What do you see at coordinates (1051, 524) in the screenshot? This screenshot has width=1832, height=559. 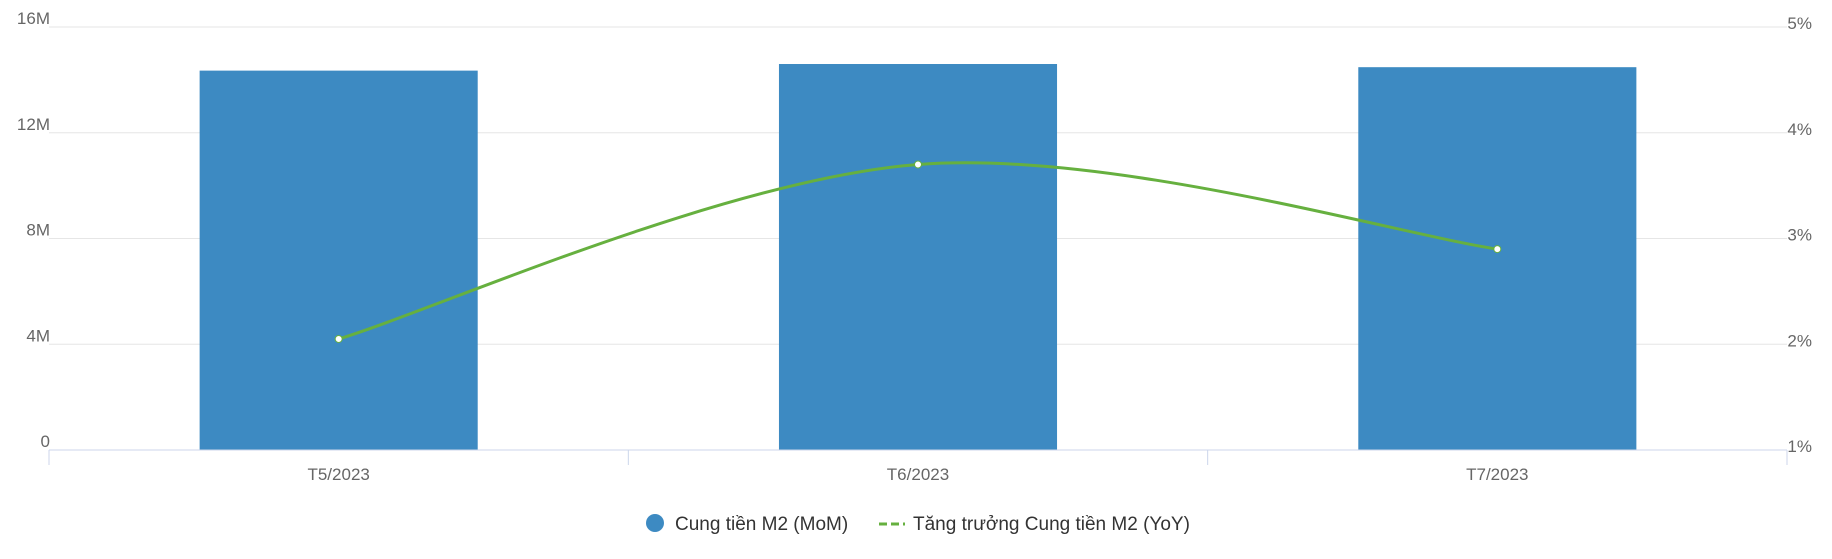 I see `legend-line-label: Tăng trưởng Cung tiền M2 (YoY)` at bounding box center [1051, 524].